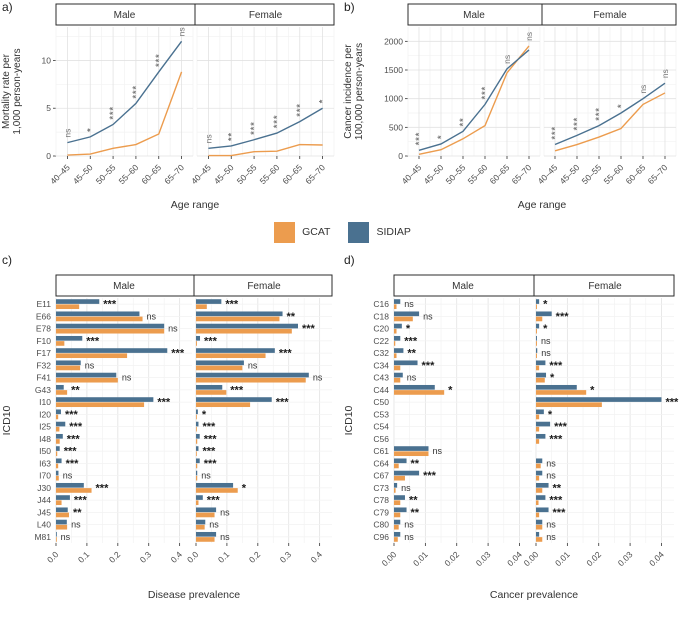  I want to click on svg-text: F32, so click(43, 365).